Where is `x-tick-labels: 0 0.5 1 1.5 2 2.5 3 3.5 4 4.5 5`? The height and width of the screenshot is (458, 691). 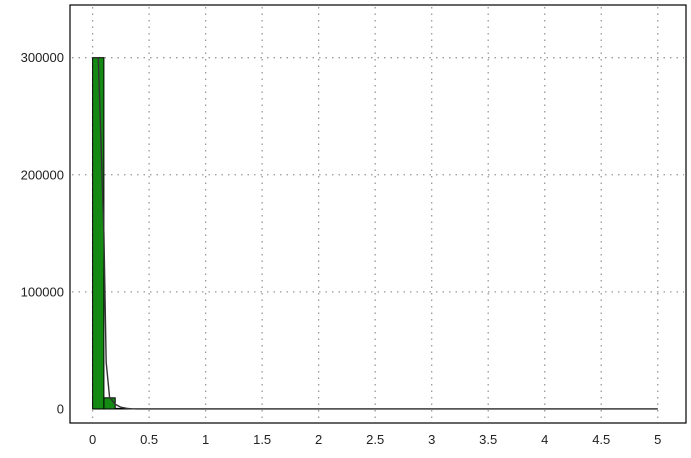
x-tick-labels: 0 0.5 1 1.5 2 2.5 3 3.5 4 4.5 5 is located at coordinates (375, 439).